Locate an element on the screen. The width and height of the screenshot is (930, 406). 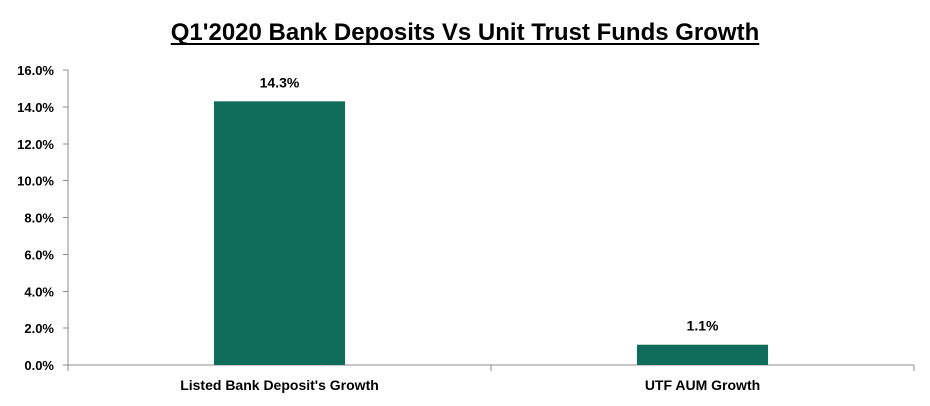
y-tick-label: 0.0% is located at coordinates (39, 365).